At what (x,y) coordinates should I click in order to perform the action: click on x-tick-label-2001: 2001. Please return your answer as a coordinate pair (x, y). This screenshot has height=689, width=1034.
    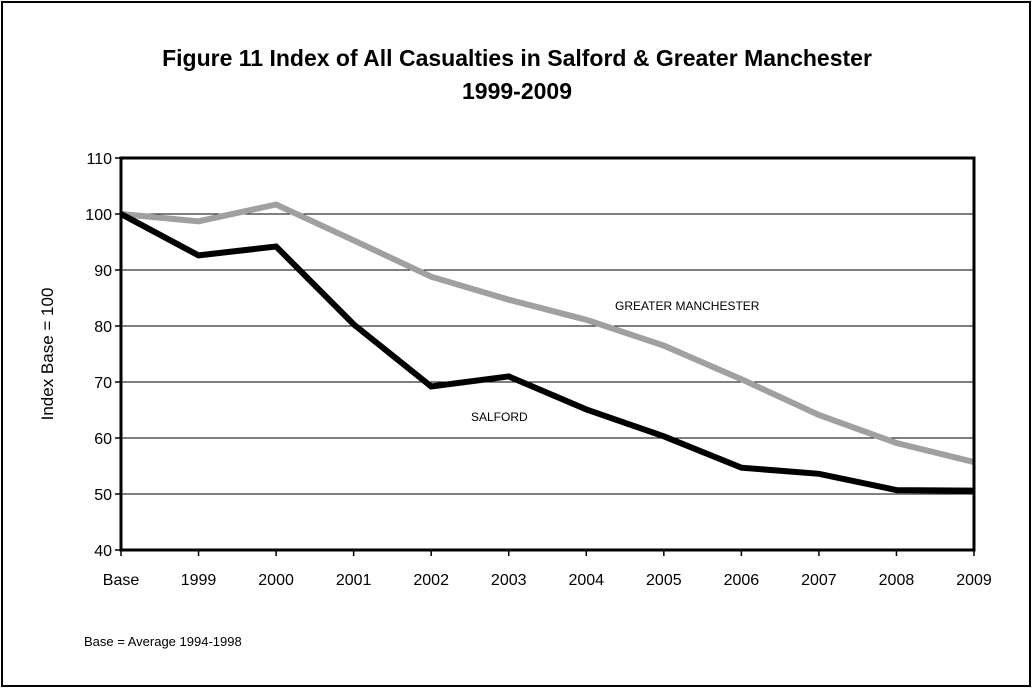
    Looking at the image, I should click on (354, 580).